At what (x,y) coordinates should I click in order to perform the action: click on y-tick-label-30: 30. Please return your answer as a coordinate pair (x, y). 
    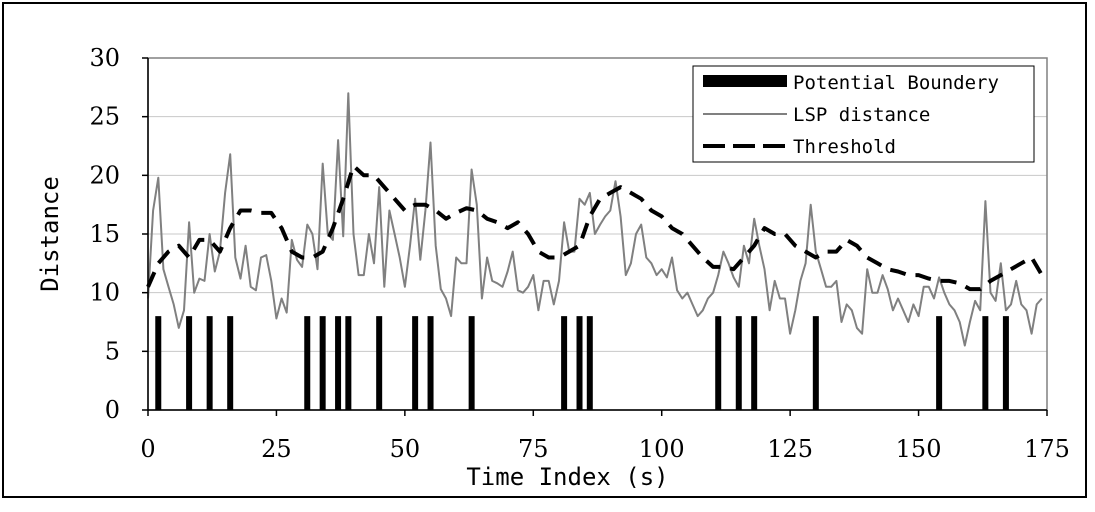
    Looking at the image, I should click on (104, 58).